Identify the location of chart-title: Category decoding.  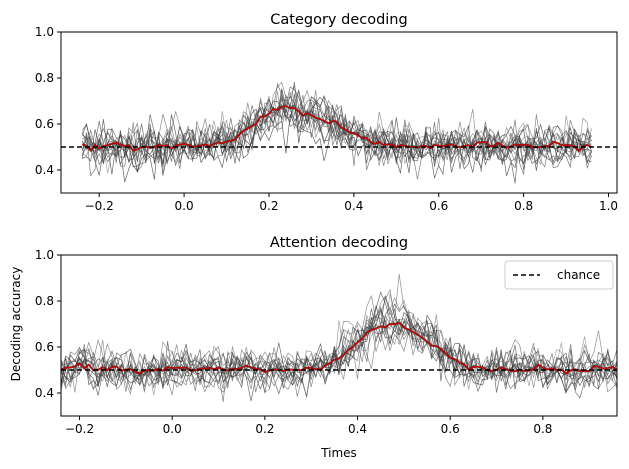
(338, 20).